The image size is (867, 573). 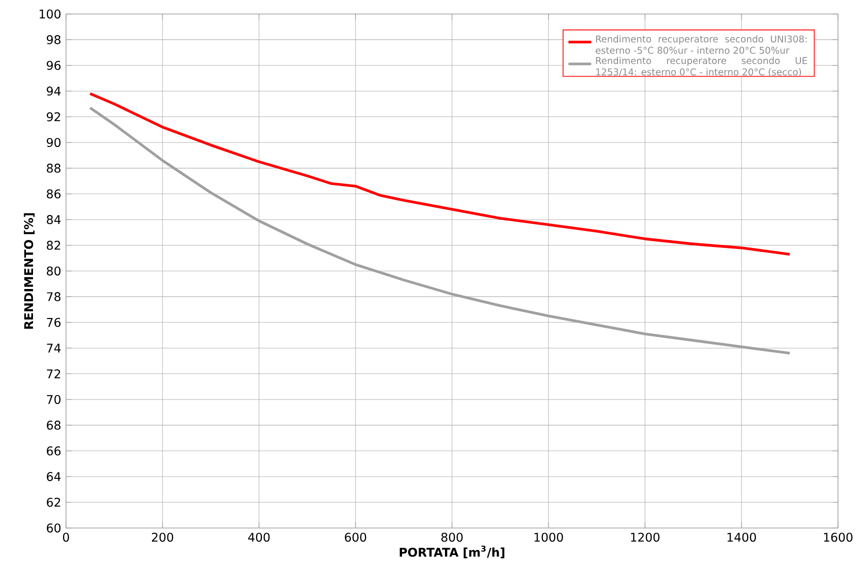 I want to click on x-tick-label: 600, so click(x=355, y=537).